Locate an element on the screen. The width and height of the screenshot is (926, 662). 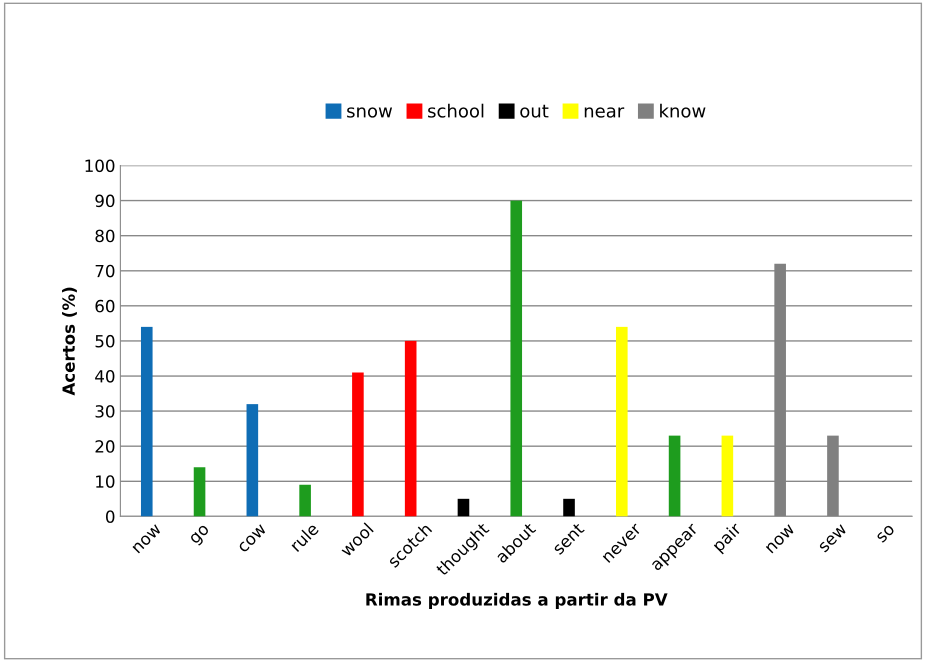
x-axis-title: Rimas produzidas a partir da PV is located at coordinates (517, 600).